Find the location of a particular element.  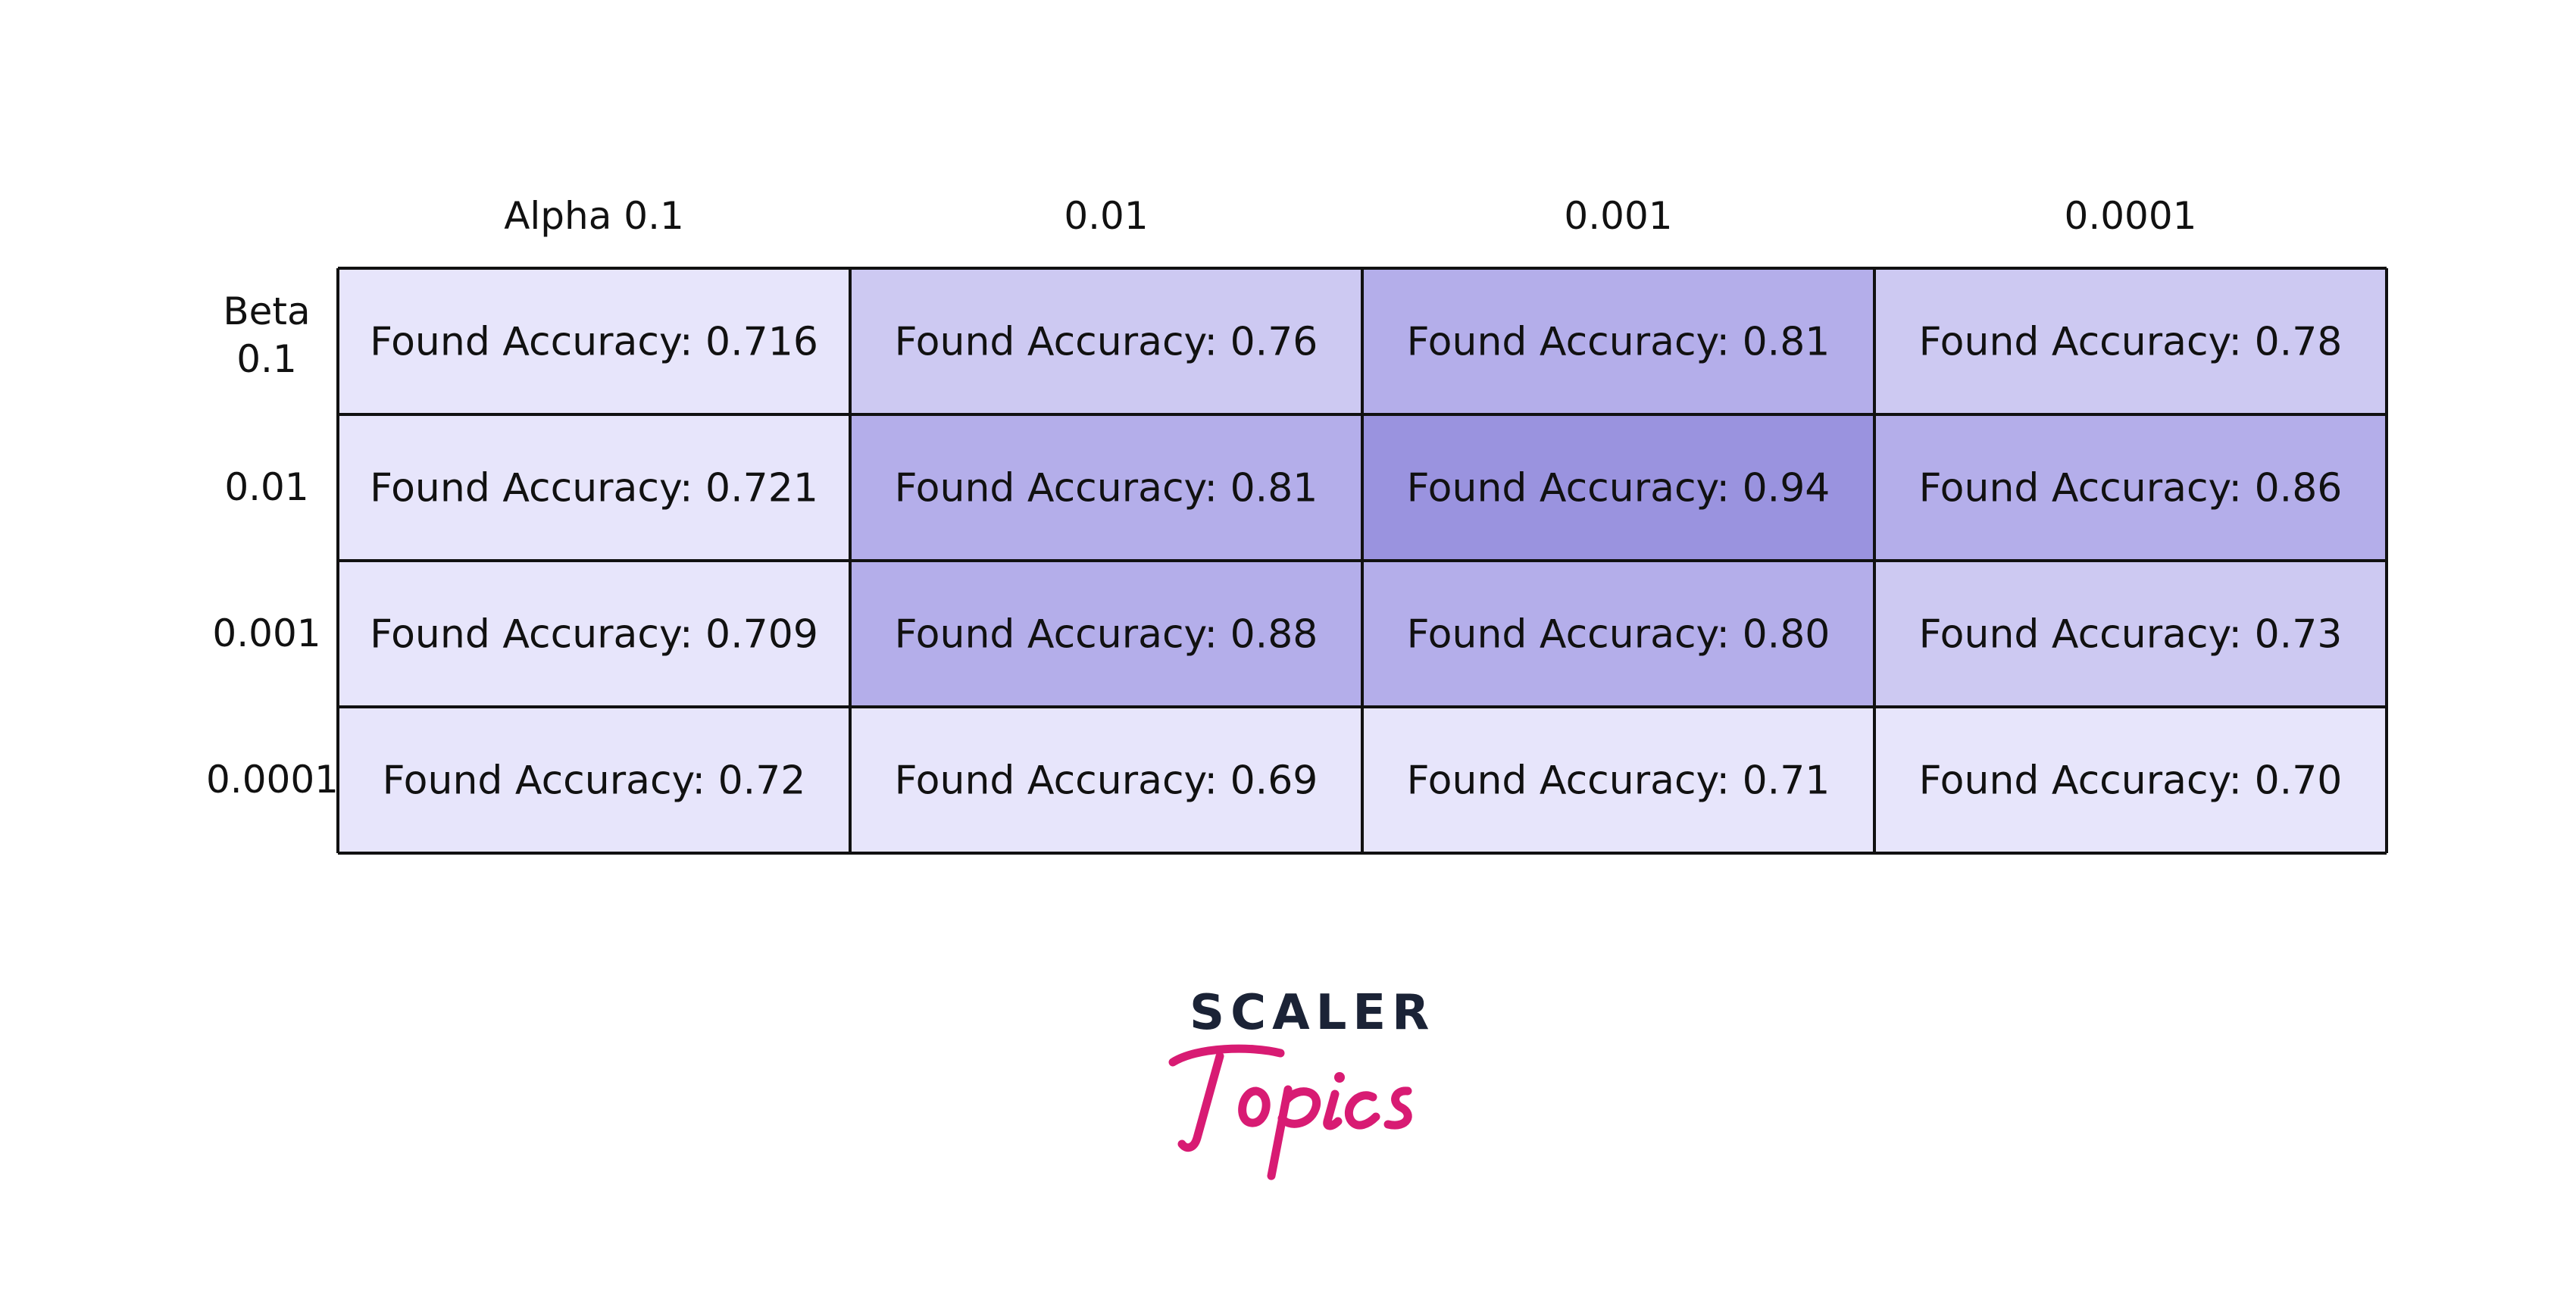

heatmap-cell-r0-c2 is located at coordinates (1618, 341).